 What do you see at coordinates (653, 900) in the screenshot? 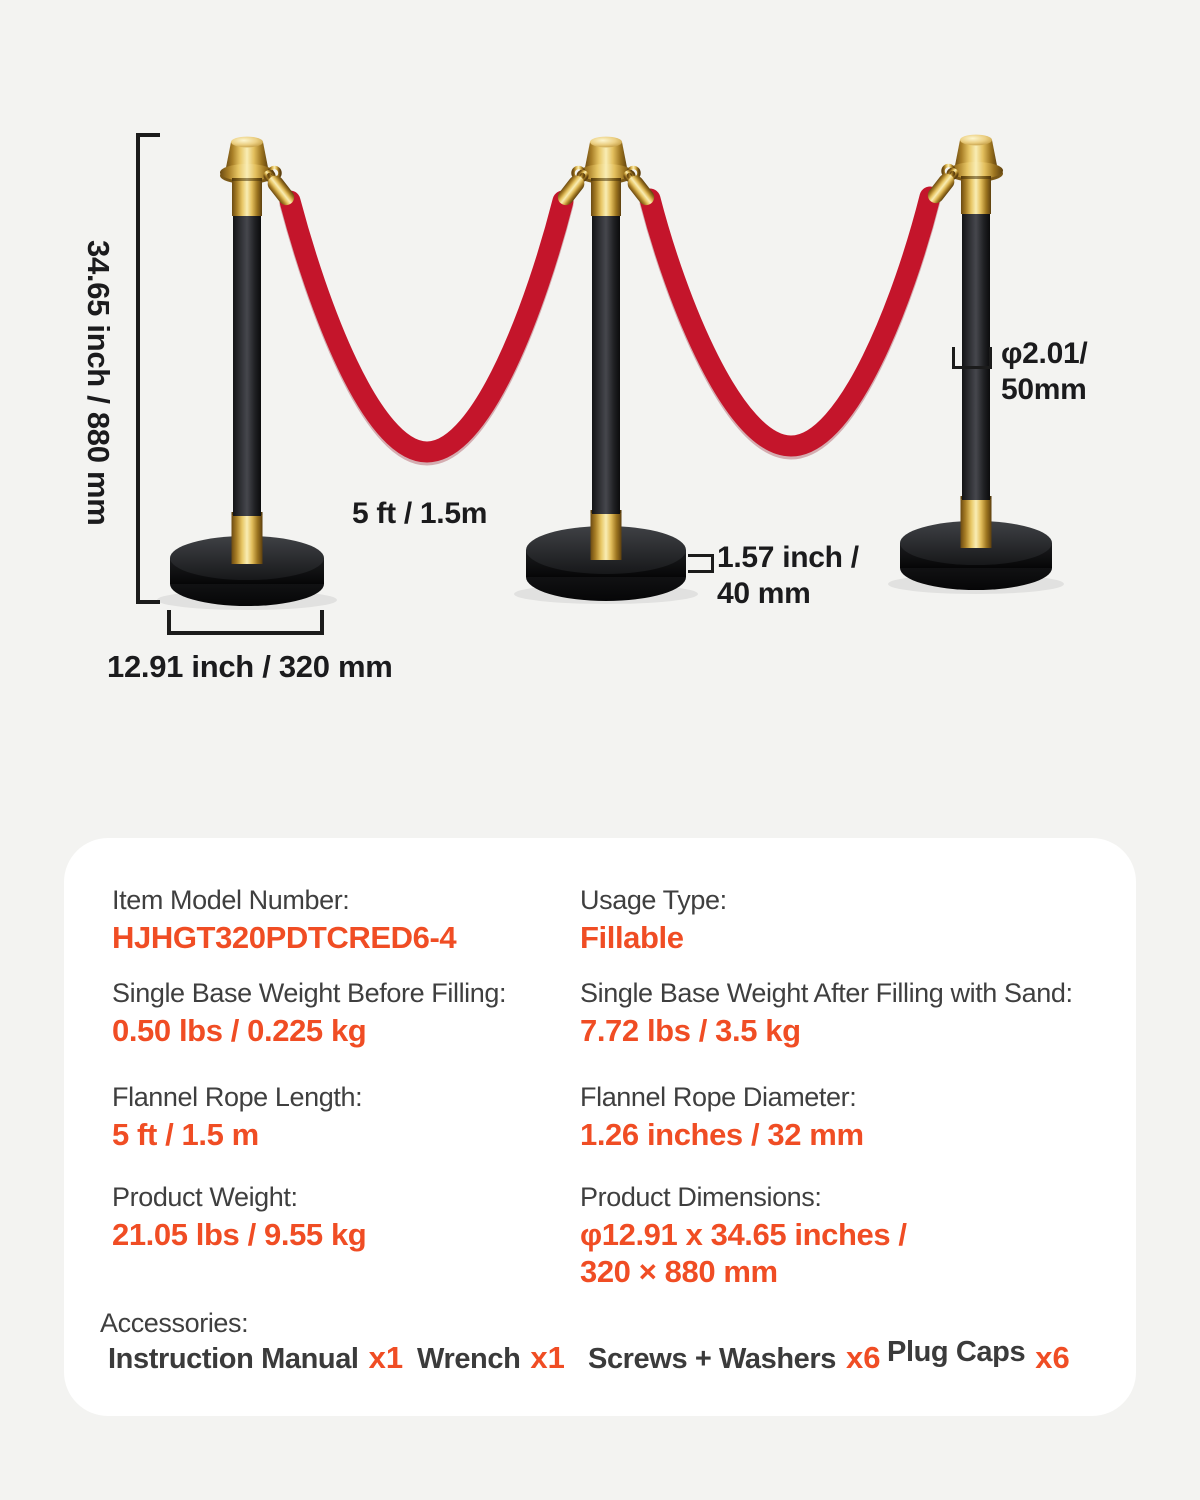
I see `spec-label: Usage Type:` at bounding box center [653, 900].